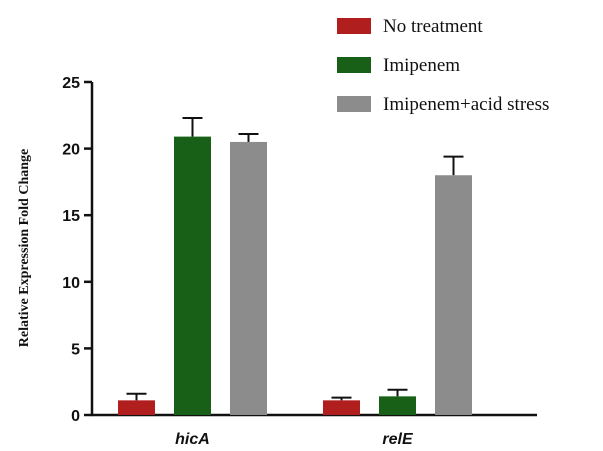 This screenshot has width=603, height=451. I want to click on legend-label: No treatment, so click(433, 26).